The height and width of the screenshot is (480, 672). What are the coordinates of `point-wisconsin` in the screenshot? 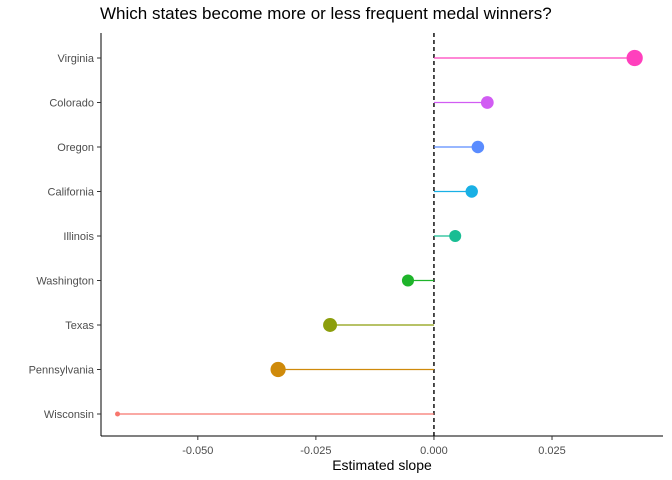 It's located at (118, 414).